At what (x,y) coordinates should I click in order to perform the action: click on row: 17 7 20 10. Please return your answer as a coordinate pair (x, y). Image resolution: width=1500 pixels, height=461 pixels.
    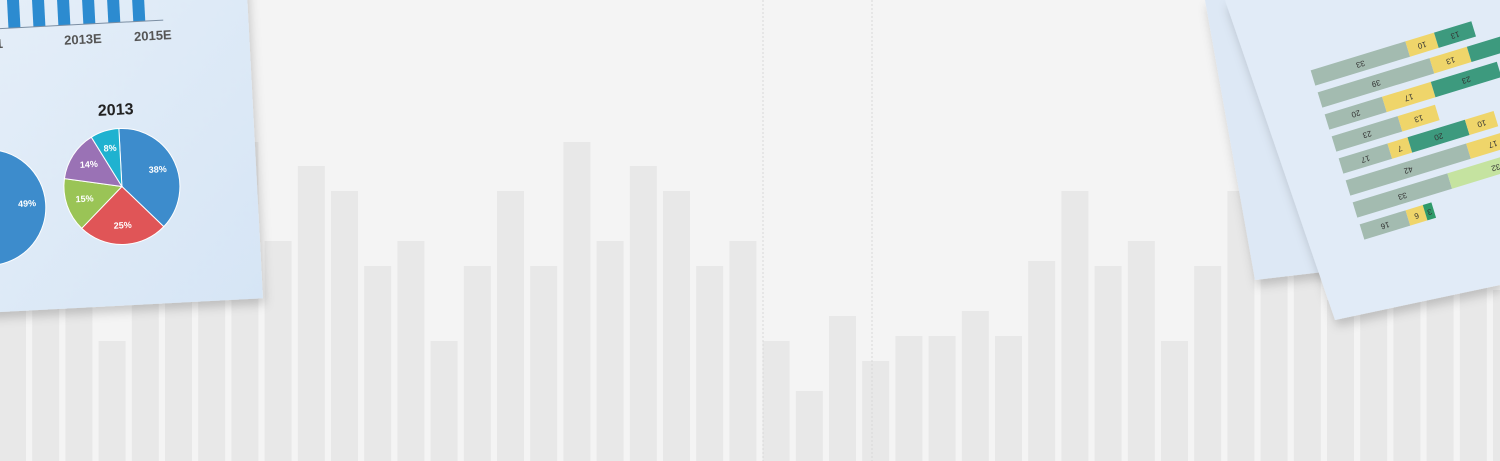
    Looking at the image, I should click on (1418, 142).